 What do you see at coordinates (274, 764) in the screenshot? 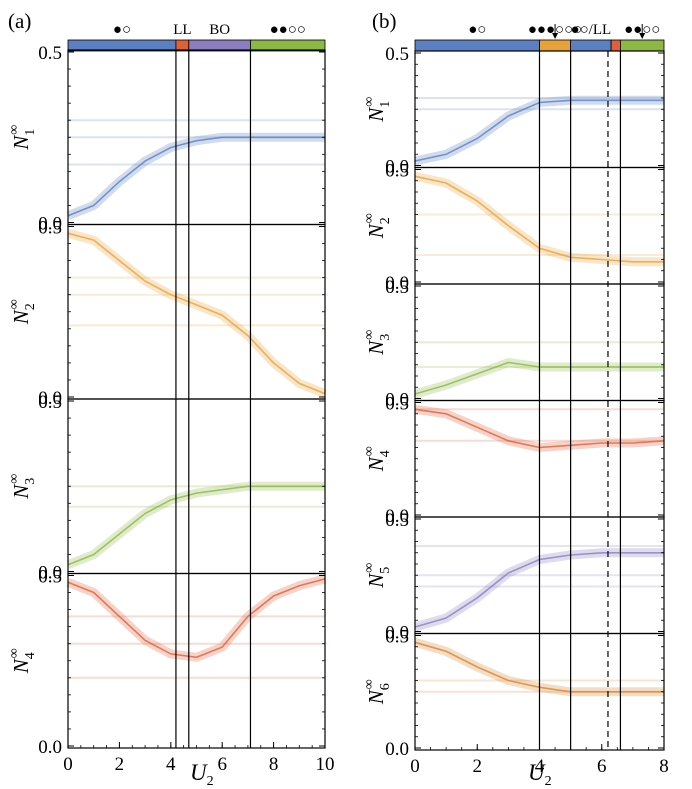
I see `xtick-label-a-4: 8` at bounding box center [274, 764].